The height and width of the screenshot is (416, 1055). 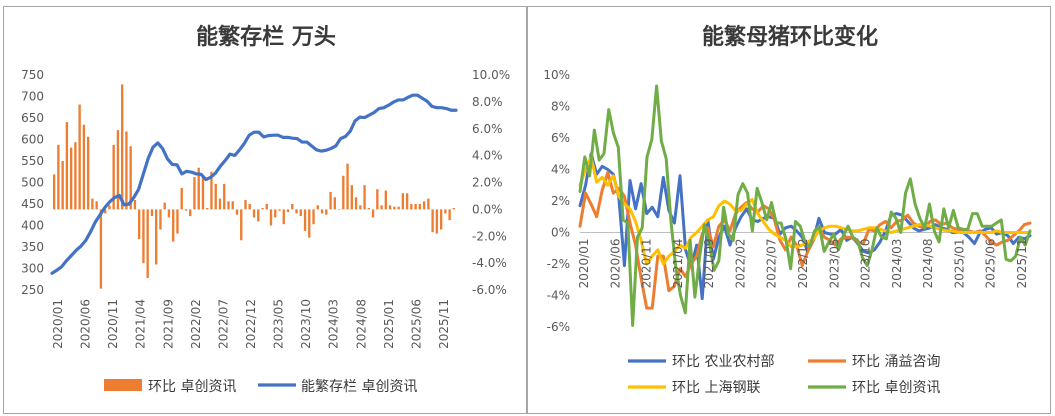 What do you see at coordinates (560, 233) in the screenshot?
I see `y-tick-label: 0%` at bounding box center [560, 233].